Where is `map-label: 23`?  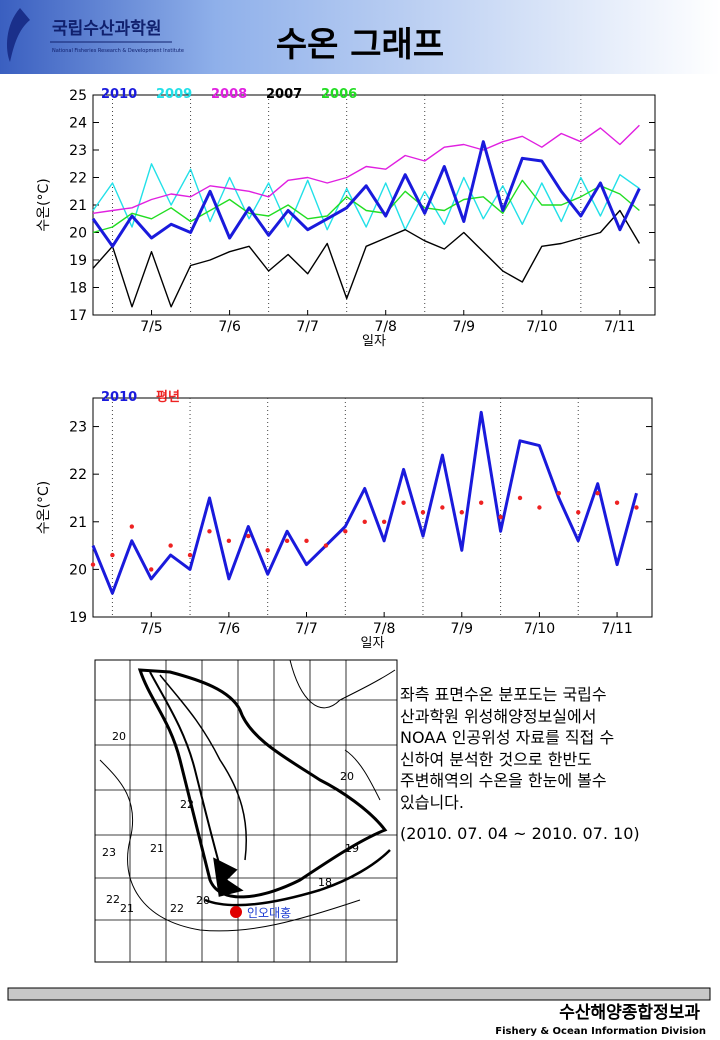
map-label: 23 is located at coordinates (109, 852).